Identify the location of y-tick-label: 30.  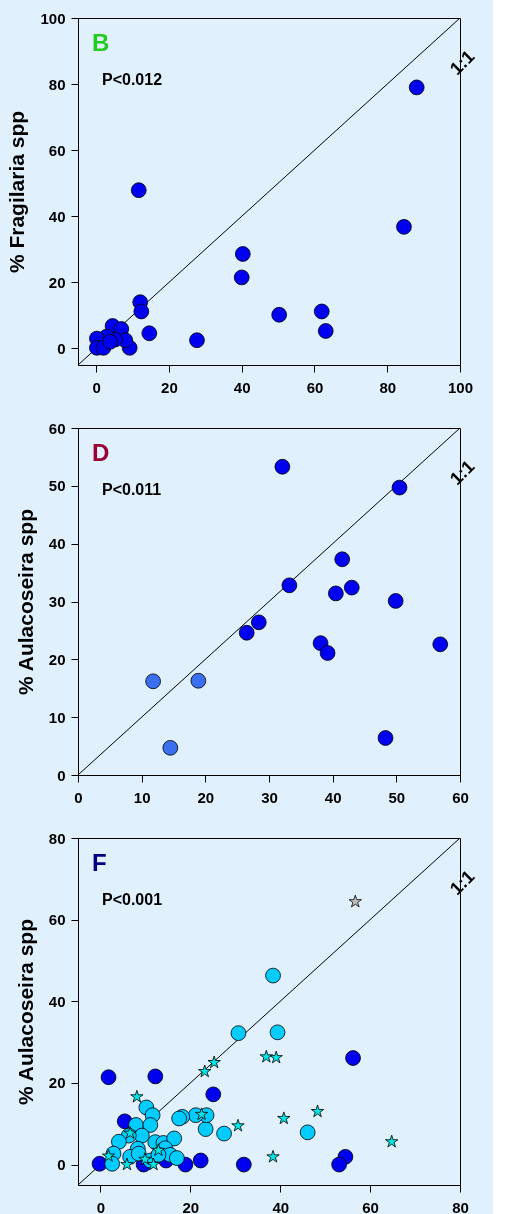
(57, 601).